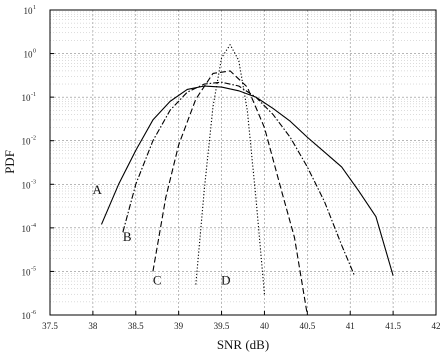  I want to click on y-tick-label: 10⁰, so click(30, 54).